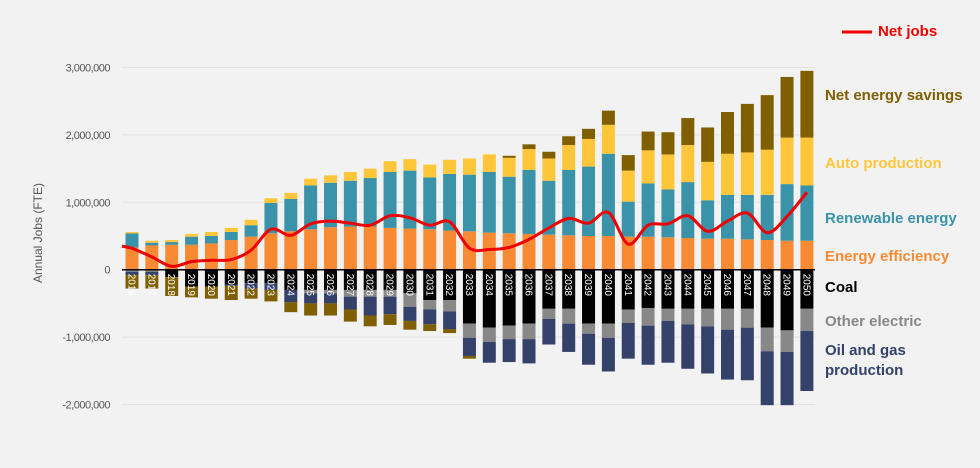  What do you see at coordinates (408, 285) in the screenshot?
I see `x-tick-label: 2030` at bounding box center [408, 285].